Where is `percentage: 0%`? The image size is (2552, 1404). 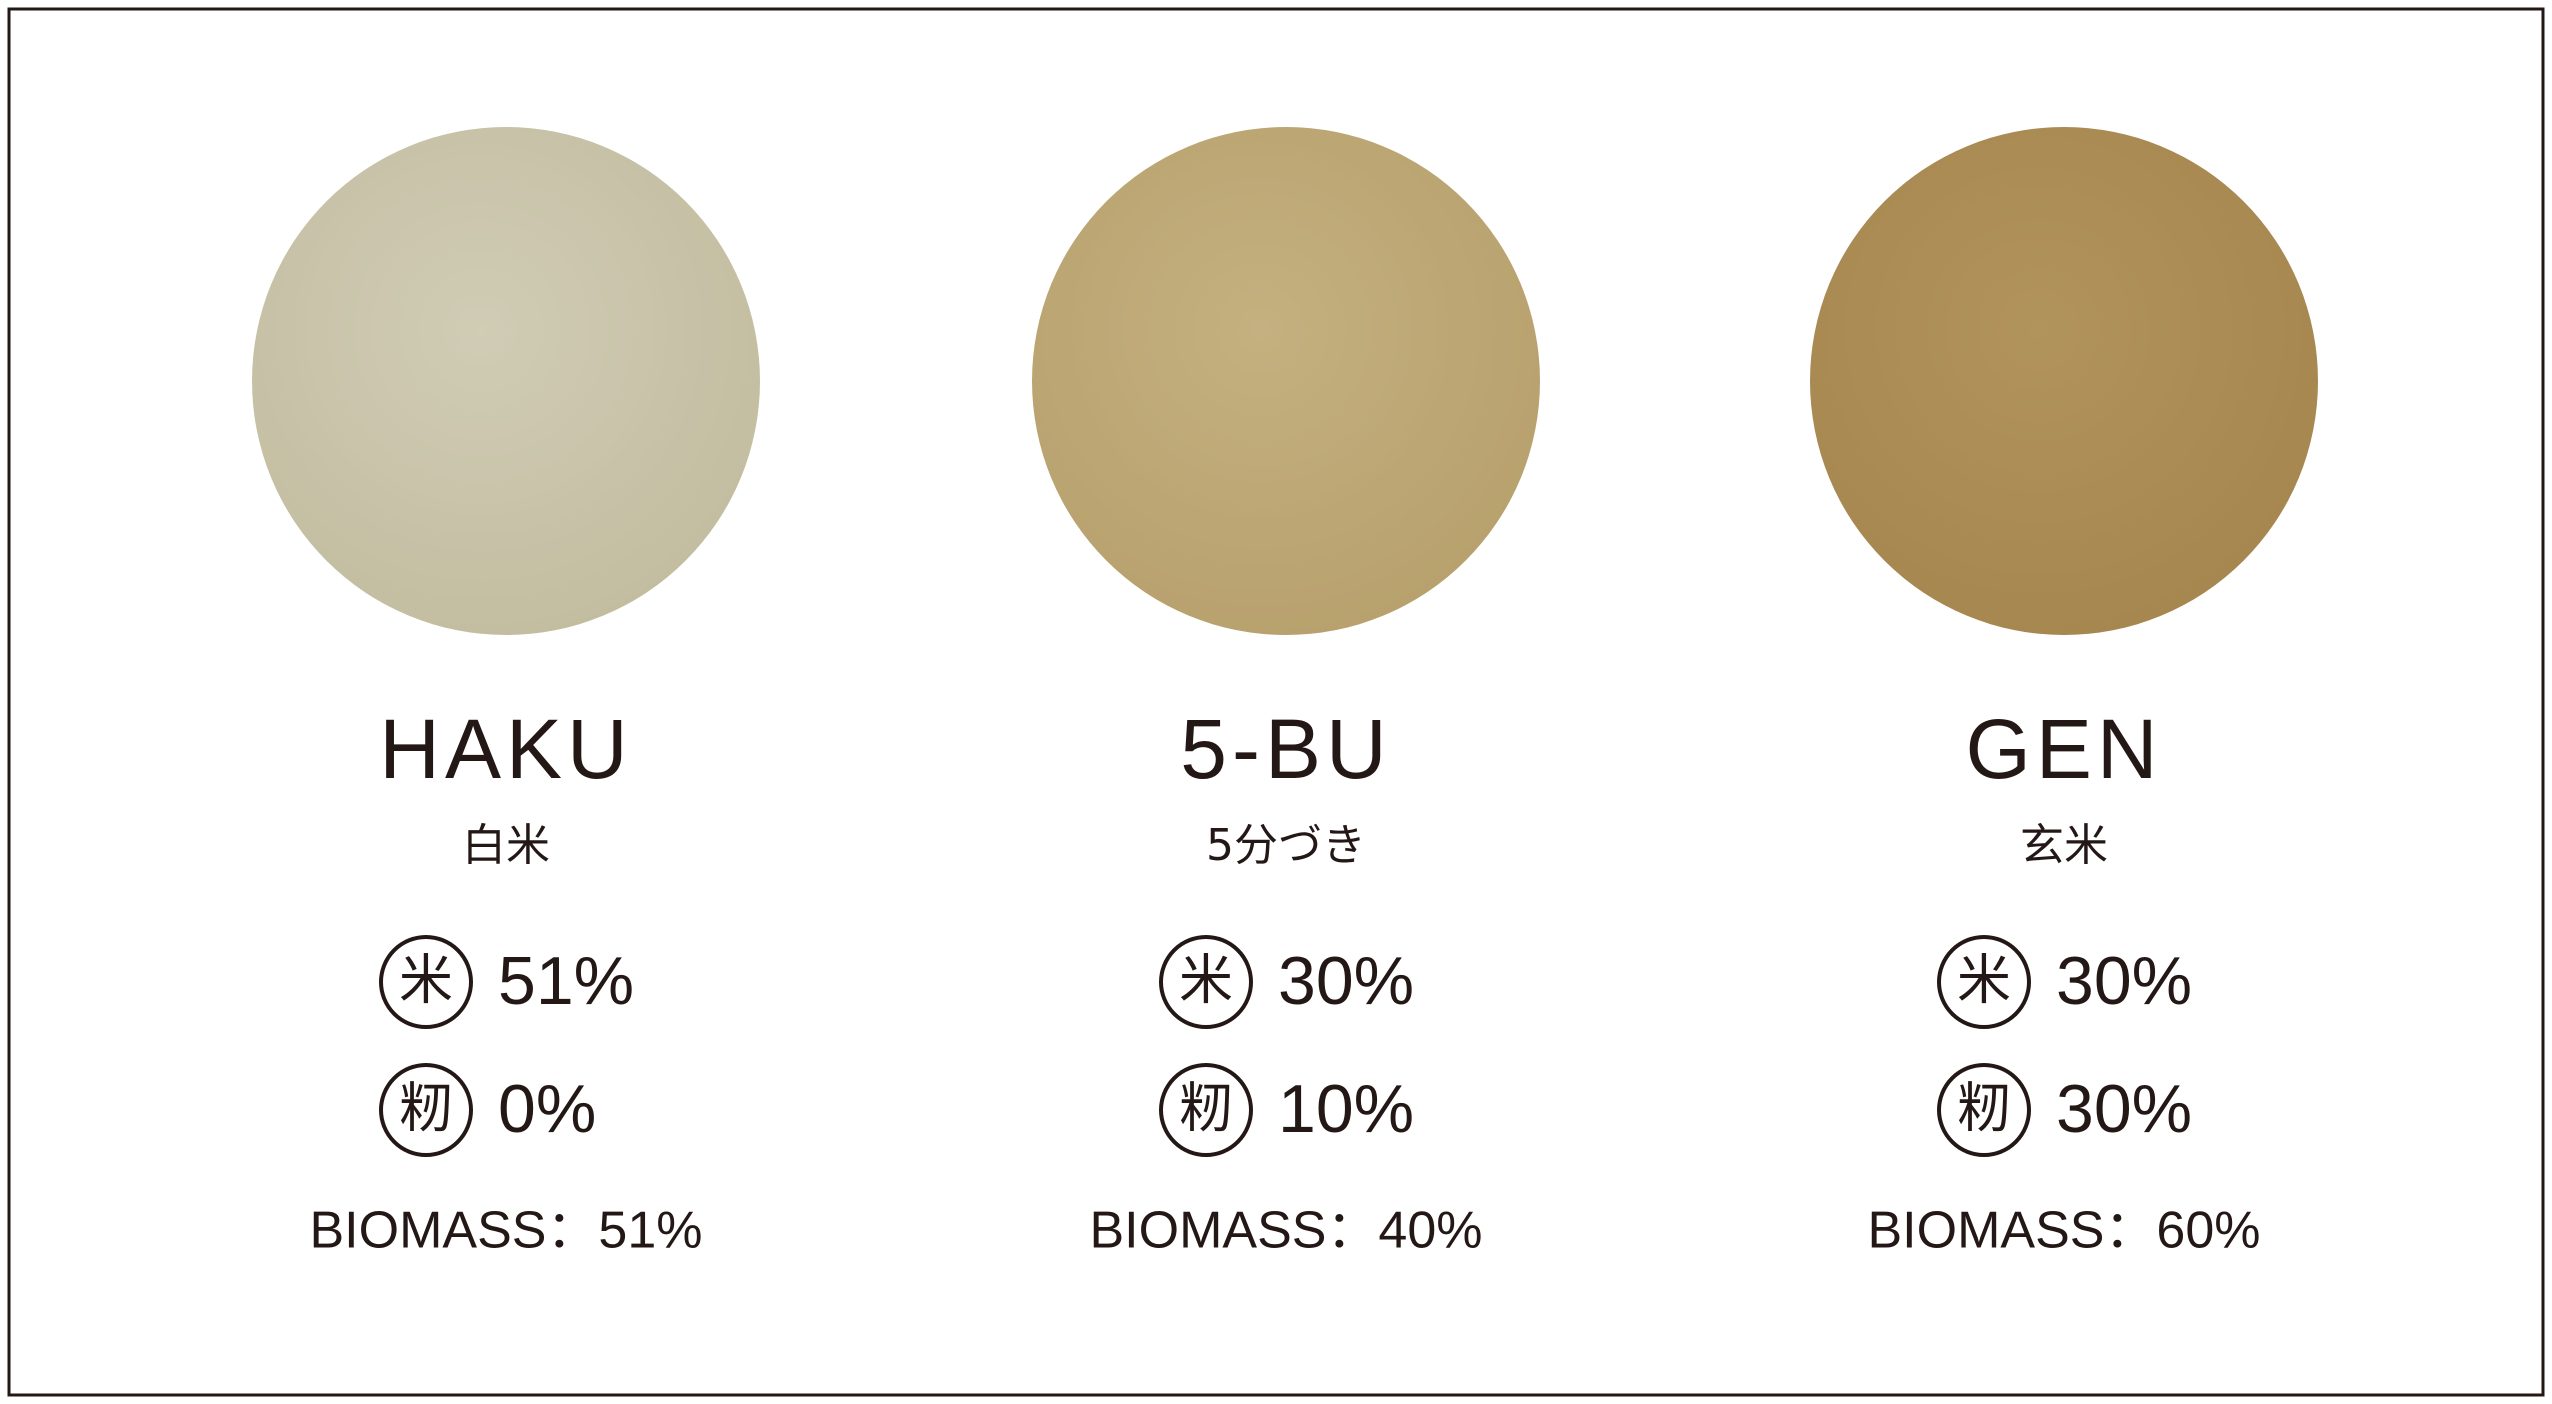
percentage: 0% is located at coordinates (547, 1109).